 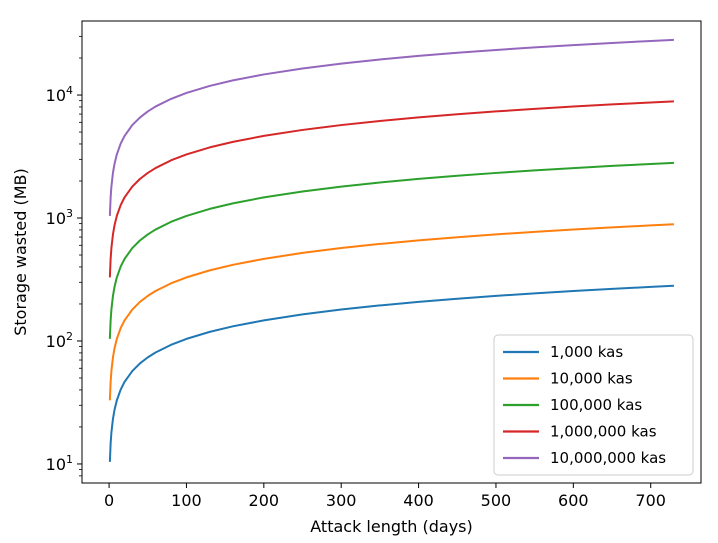 I want to click on x-tick-label: 200, so click(x=264, y=500).